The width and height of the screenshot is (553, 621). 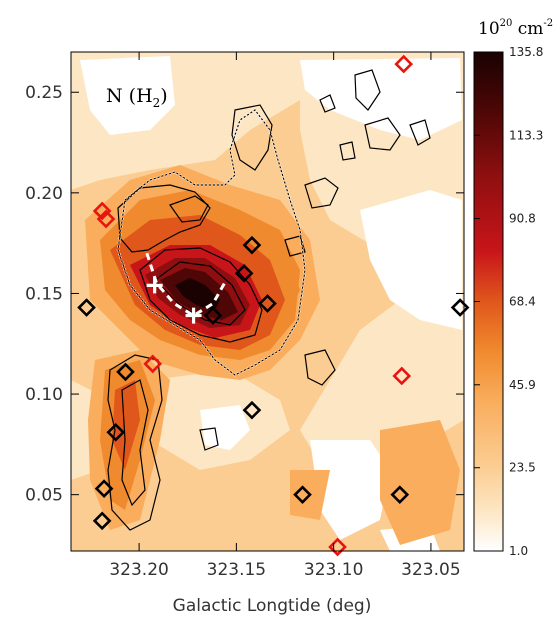 What do you see at coordinates (518, 551) in the screenshot?
I see `colorbar-tick-label: 1.0` at bounding box center [518, 551].